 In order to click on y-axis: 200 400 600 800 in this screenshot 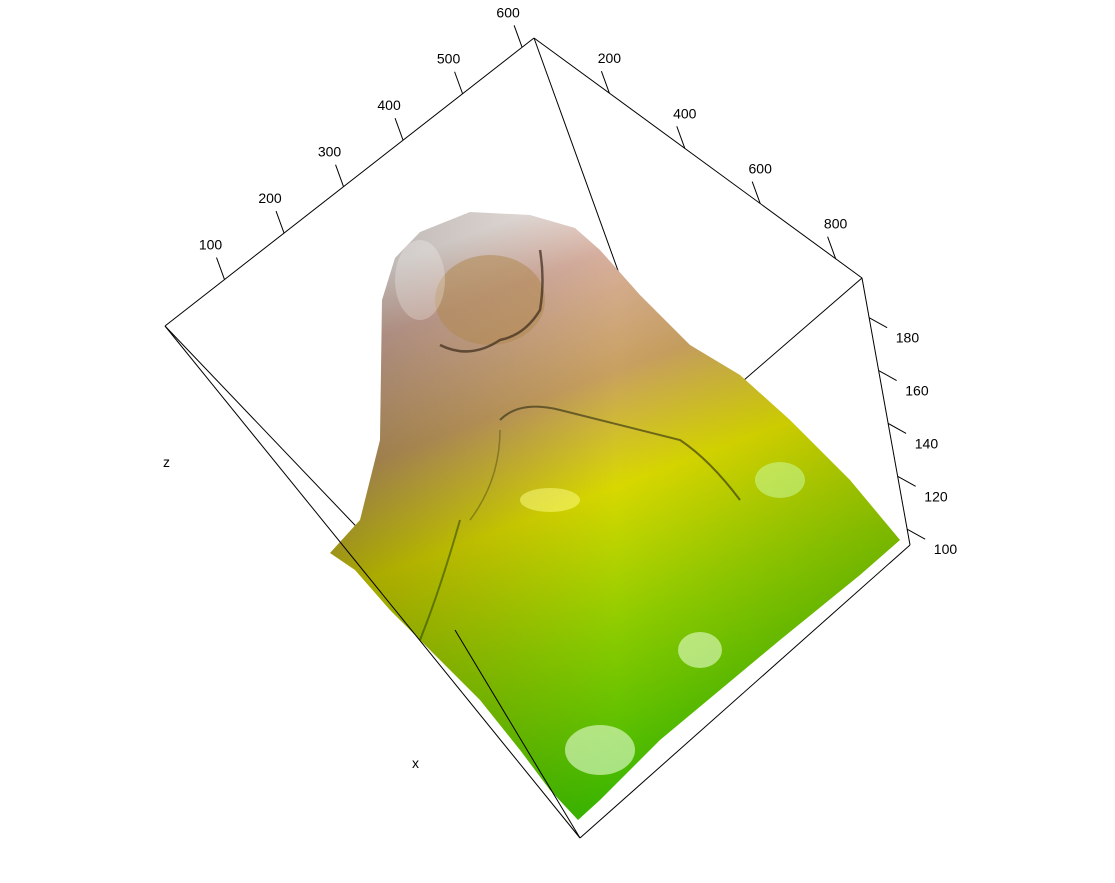, I will do `click(723, 154)`.